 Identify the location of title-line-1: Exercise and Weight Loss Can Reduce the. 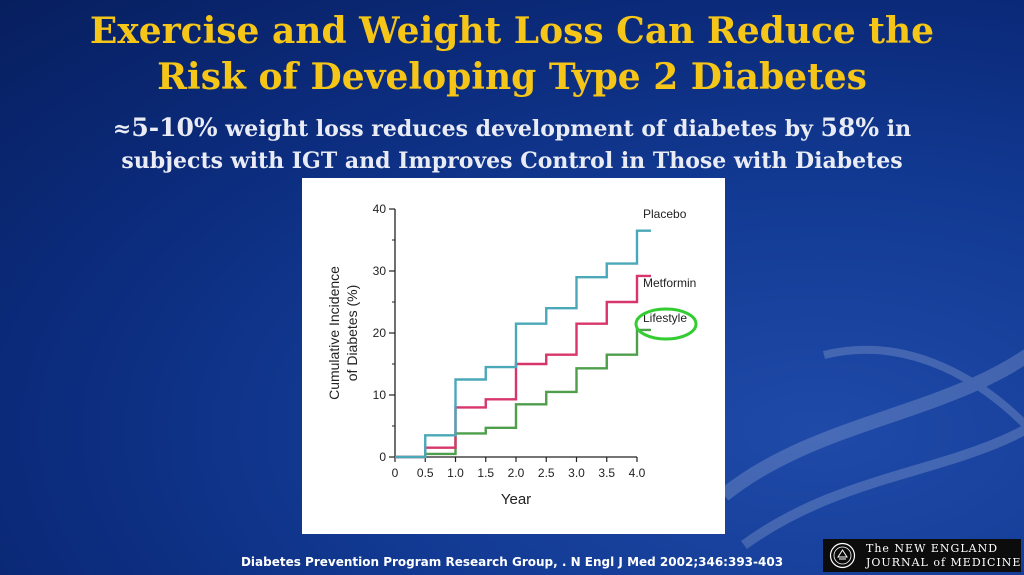
(512, 31).